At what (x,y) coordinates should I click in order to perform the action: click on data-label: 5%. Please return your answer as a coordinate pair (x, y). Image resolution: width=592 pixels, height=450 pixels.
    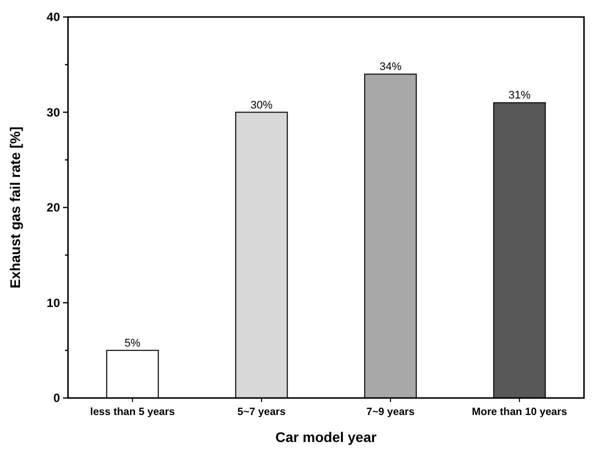
    Looking at the image, I should click on (132, 343).